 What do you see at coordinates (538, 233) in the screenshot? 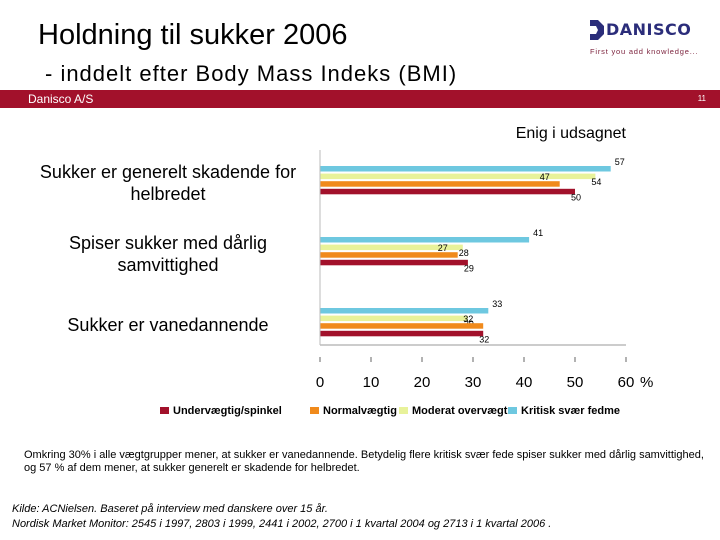
I see `data-label: 41` at bounding box center [538, 233].